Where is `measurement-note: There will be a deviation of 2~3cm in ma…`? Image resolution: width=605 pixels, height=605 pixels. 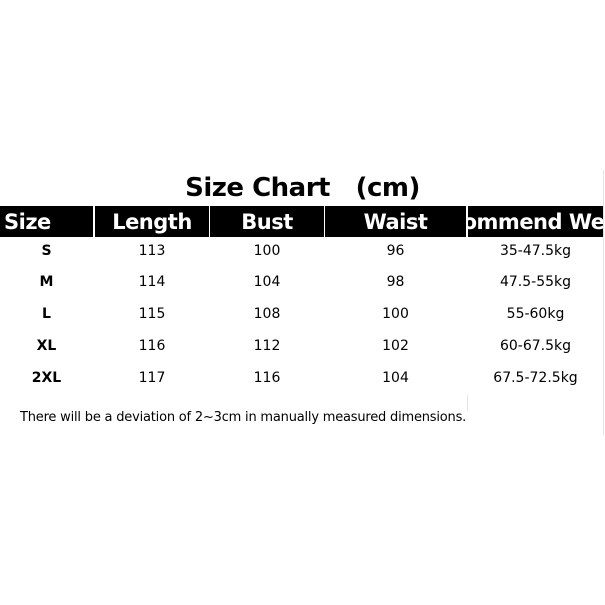 measurement-note: There will be a deviation of 2~3cm in ma… is located at coordinates (243, 417).